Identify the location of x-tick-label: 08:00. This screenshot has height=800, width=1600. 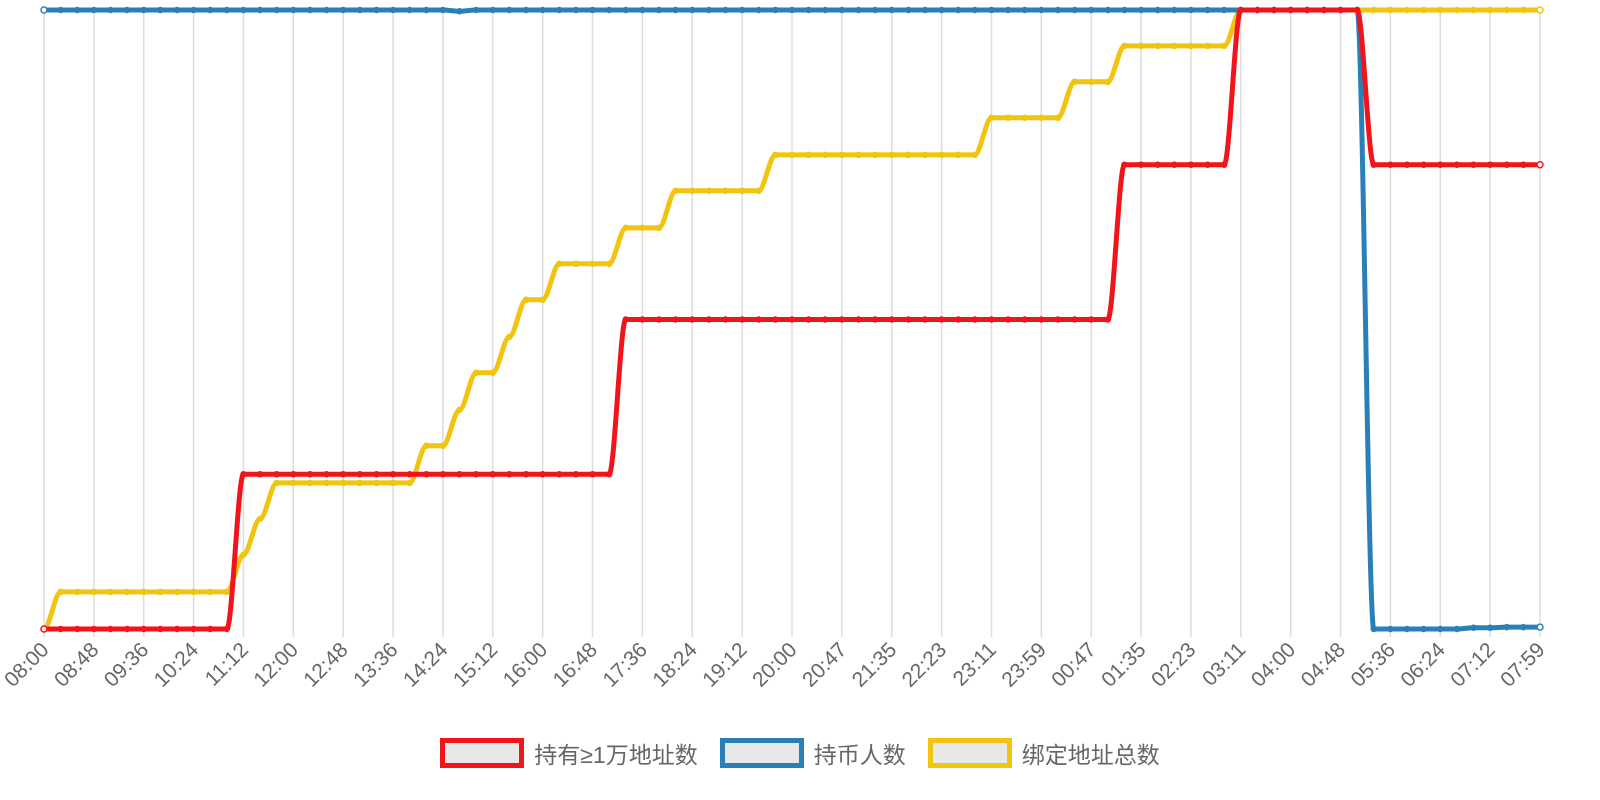
(26, 664).